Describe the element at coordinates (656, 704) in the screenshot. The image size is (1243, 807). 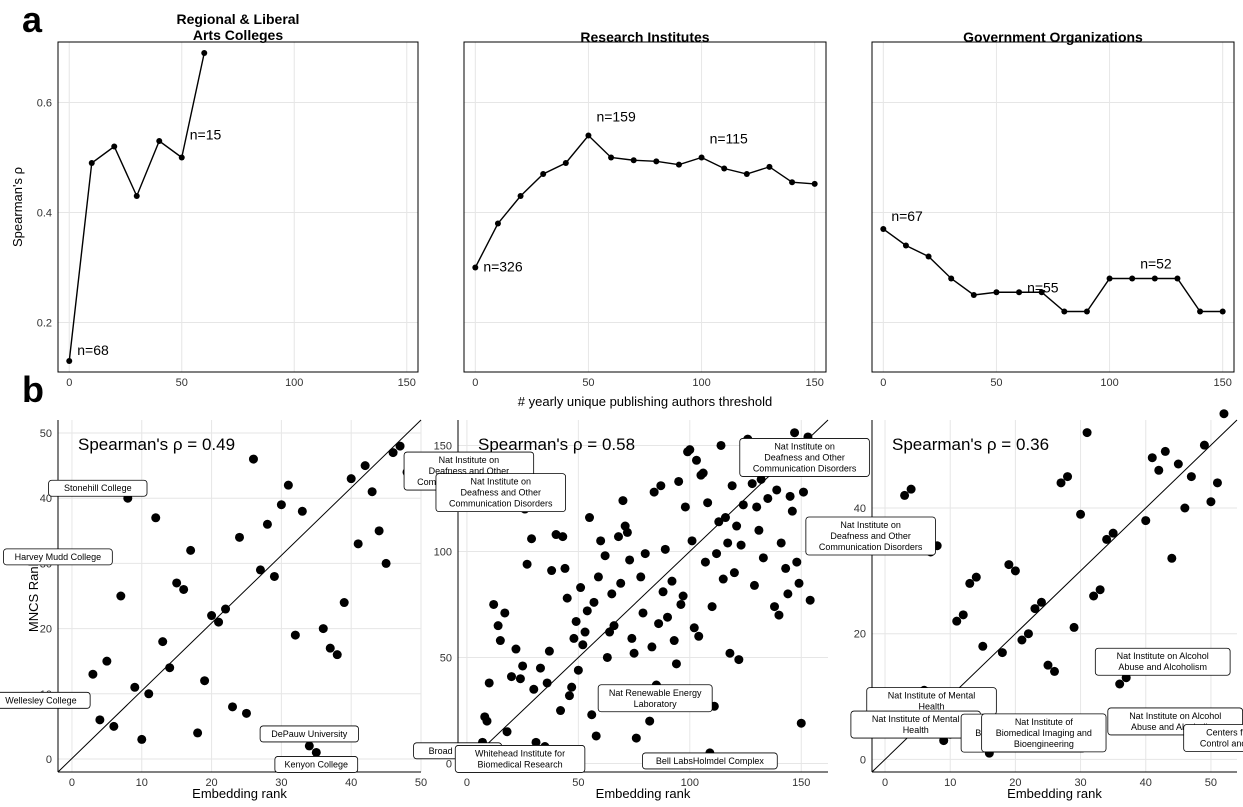
I see `point-label-text: Laboratory` at that location.